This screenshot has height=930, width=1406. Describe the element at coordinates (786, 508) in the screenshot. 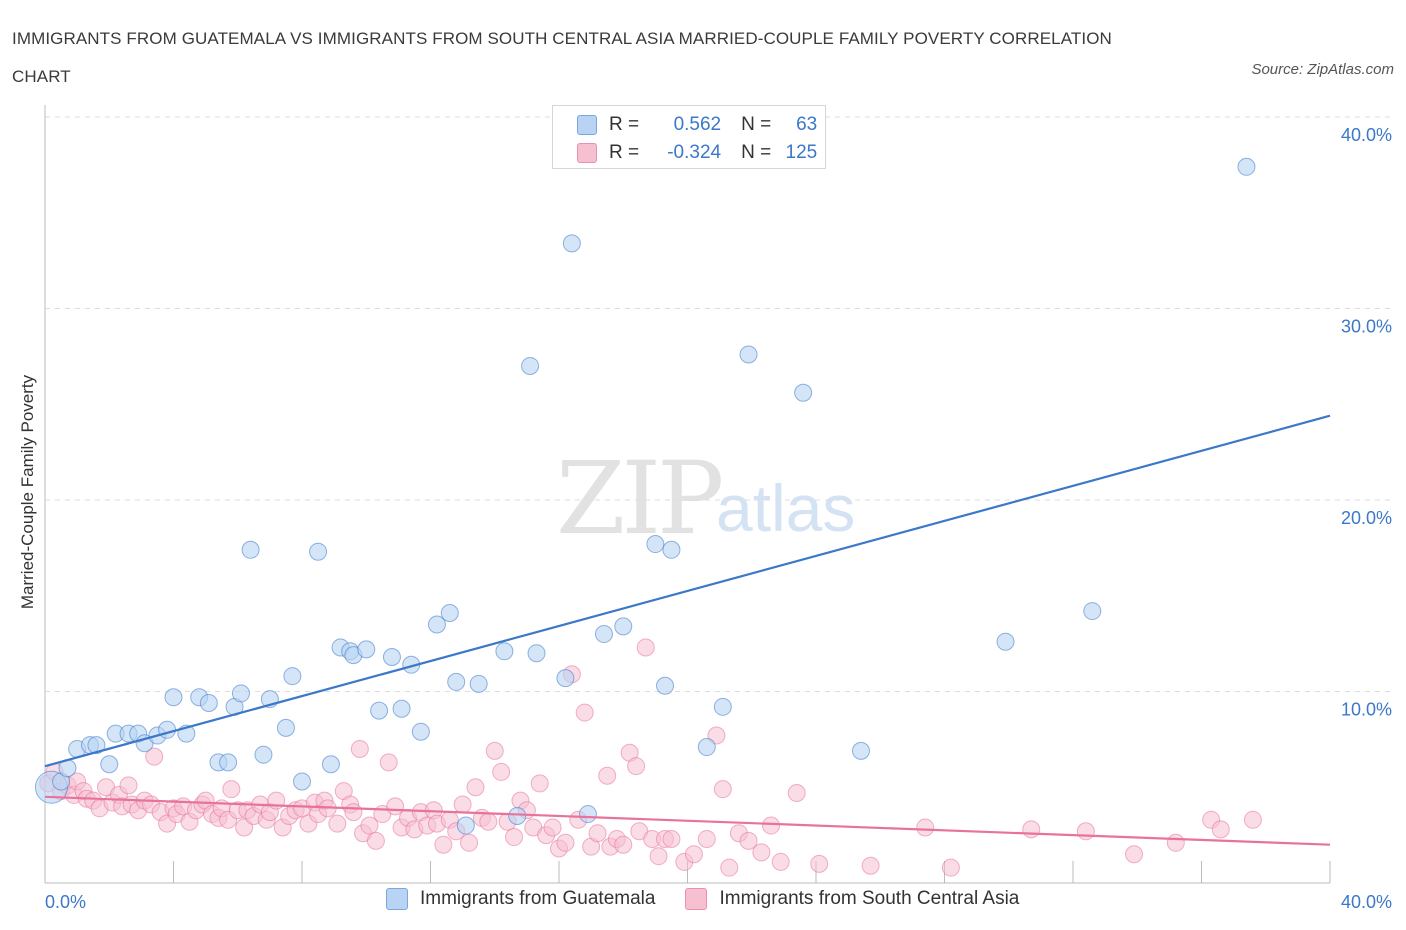

I see `watermark-atlas: atlas` at that location.